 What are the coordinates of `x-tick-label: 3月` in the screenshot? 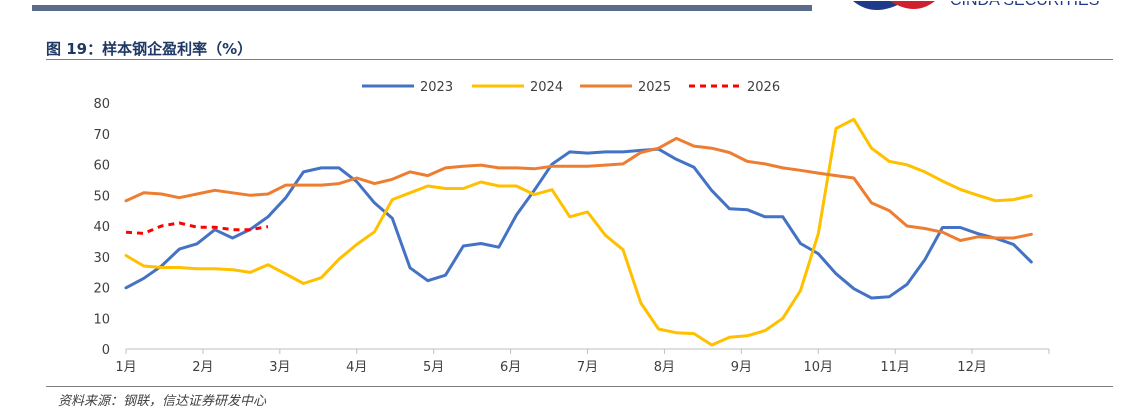 It's located at (279, 367).